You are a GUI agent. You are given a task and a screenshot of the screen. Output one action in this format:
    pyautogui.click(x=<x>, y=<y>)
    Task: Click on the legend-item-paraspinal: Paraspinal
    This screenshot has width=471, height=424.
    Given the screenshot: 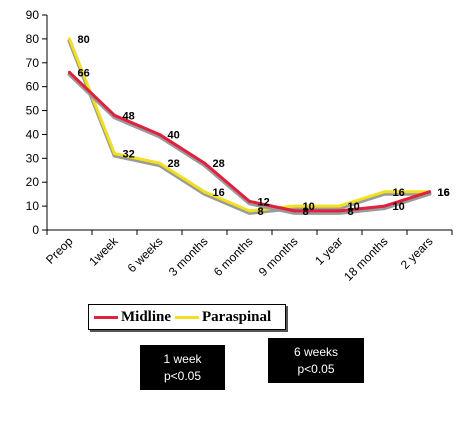 What is the action you would take?
    pyautogui.click(x=223, y=317)
    